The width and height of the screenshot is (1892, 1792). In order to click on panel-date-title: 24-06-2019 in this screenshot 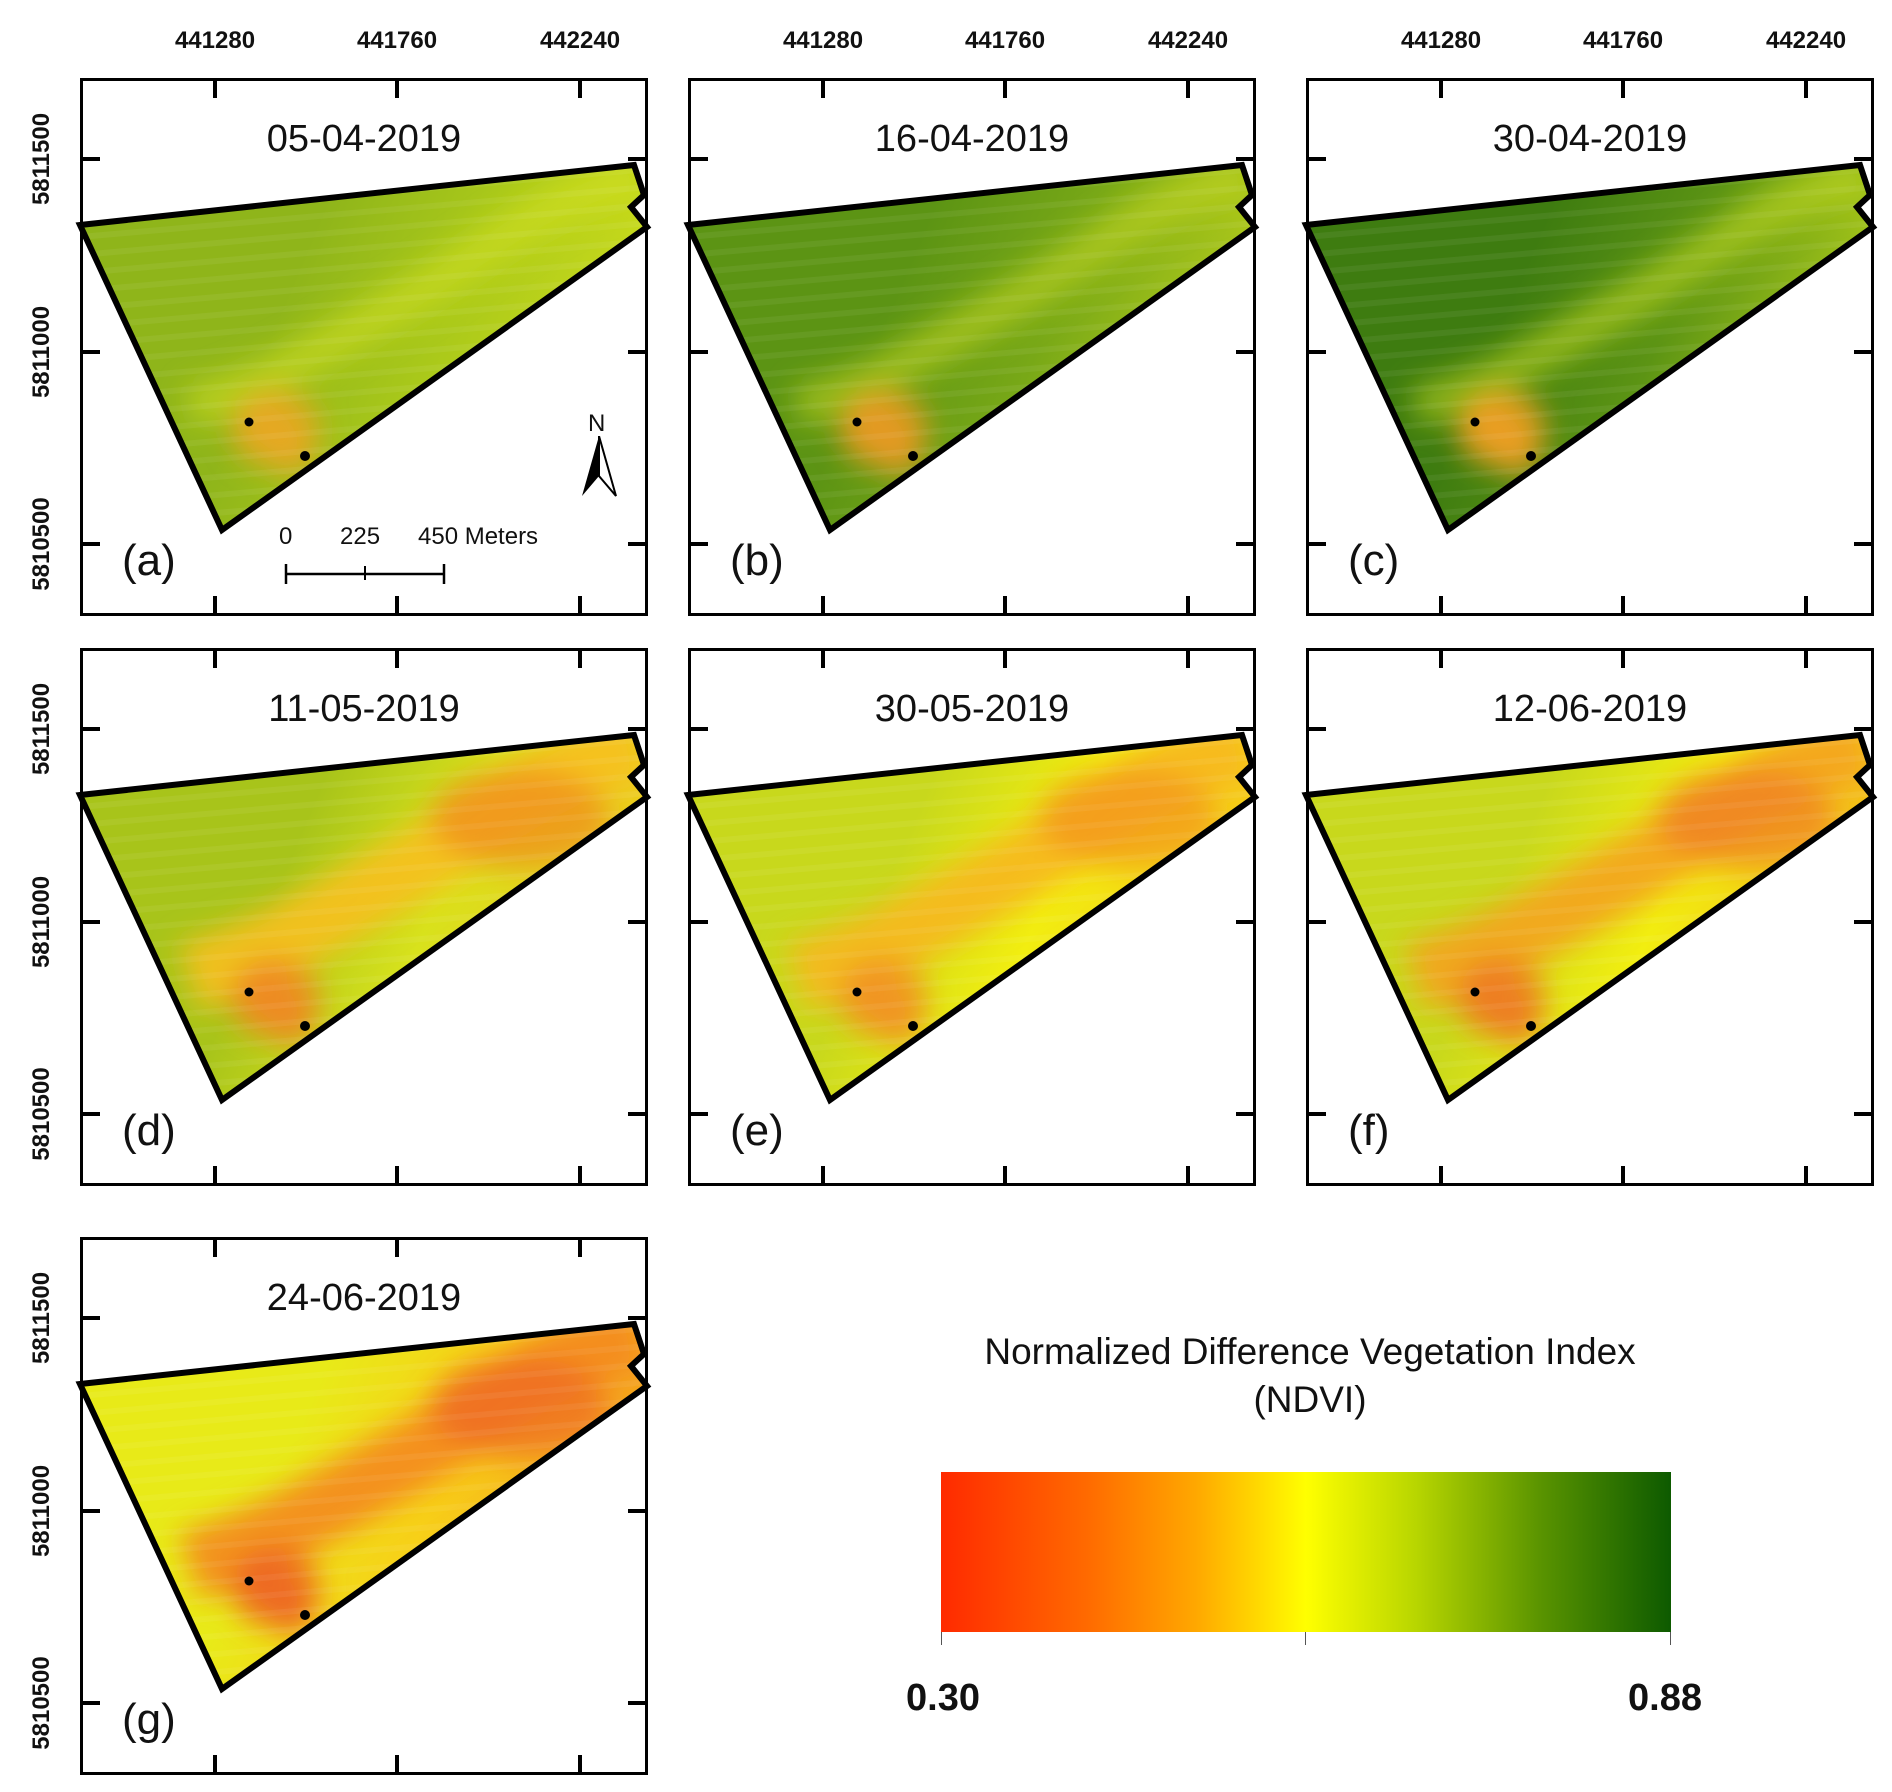, I will do `click(364, 1298)`.